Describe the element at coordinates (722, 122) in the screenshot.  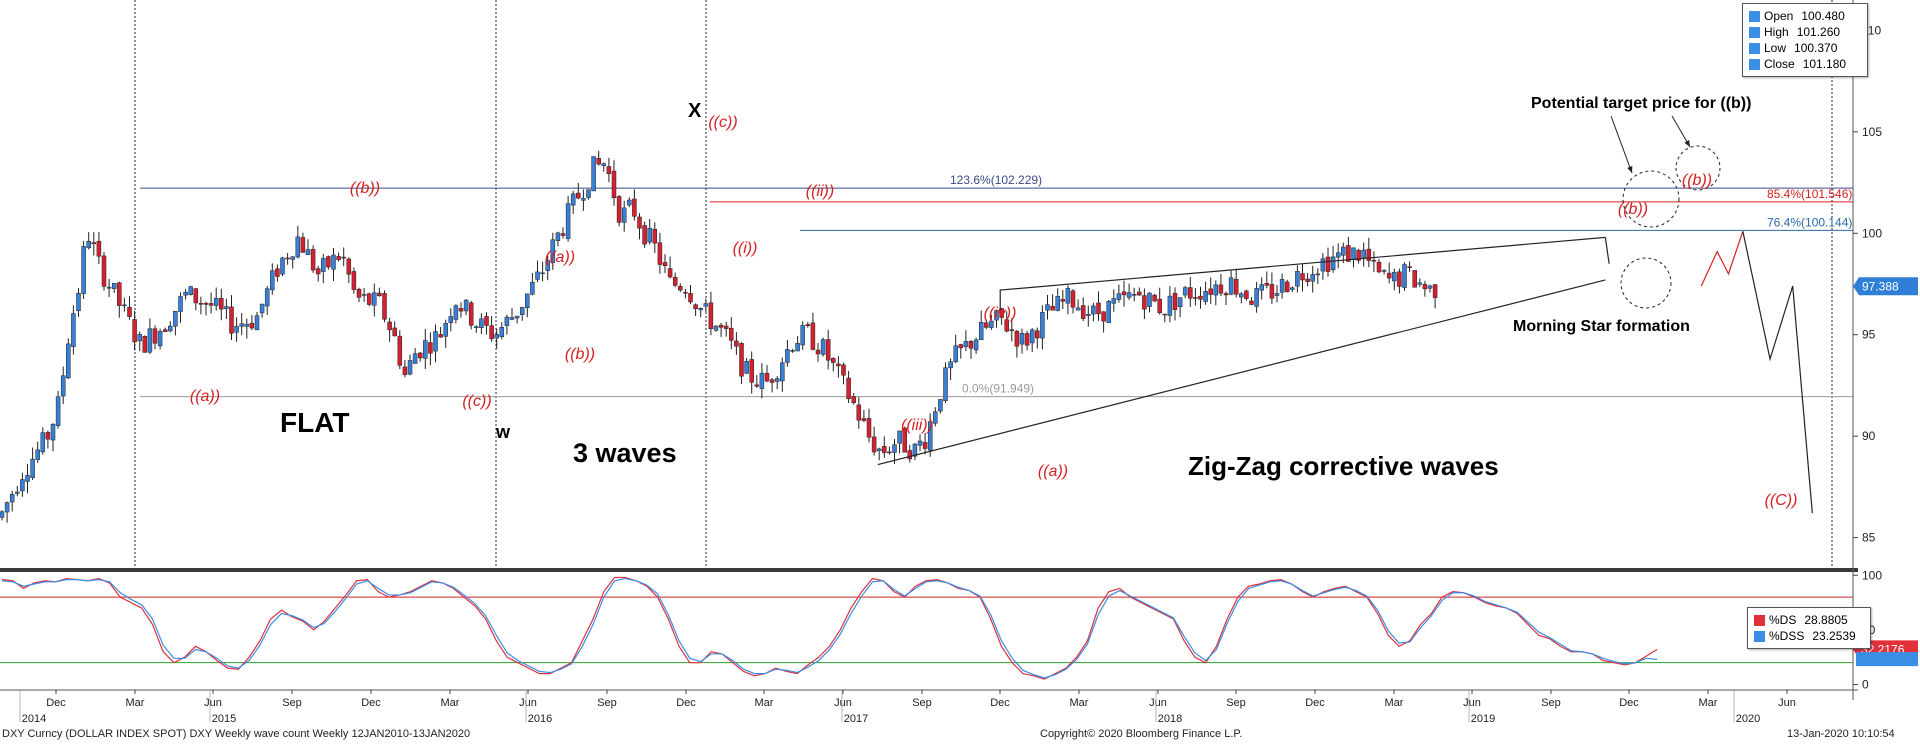
I see `wave-label: ((c))` at that location.